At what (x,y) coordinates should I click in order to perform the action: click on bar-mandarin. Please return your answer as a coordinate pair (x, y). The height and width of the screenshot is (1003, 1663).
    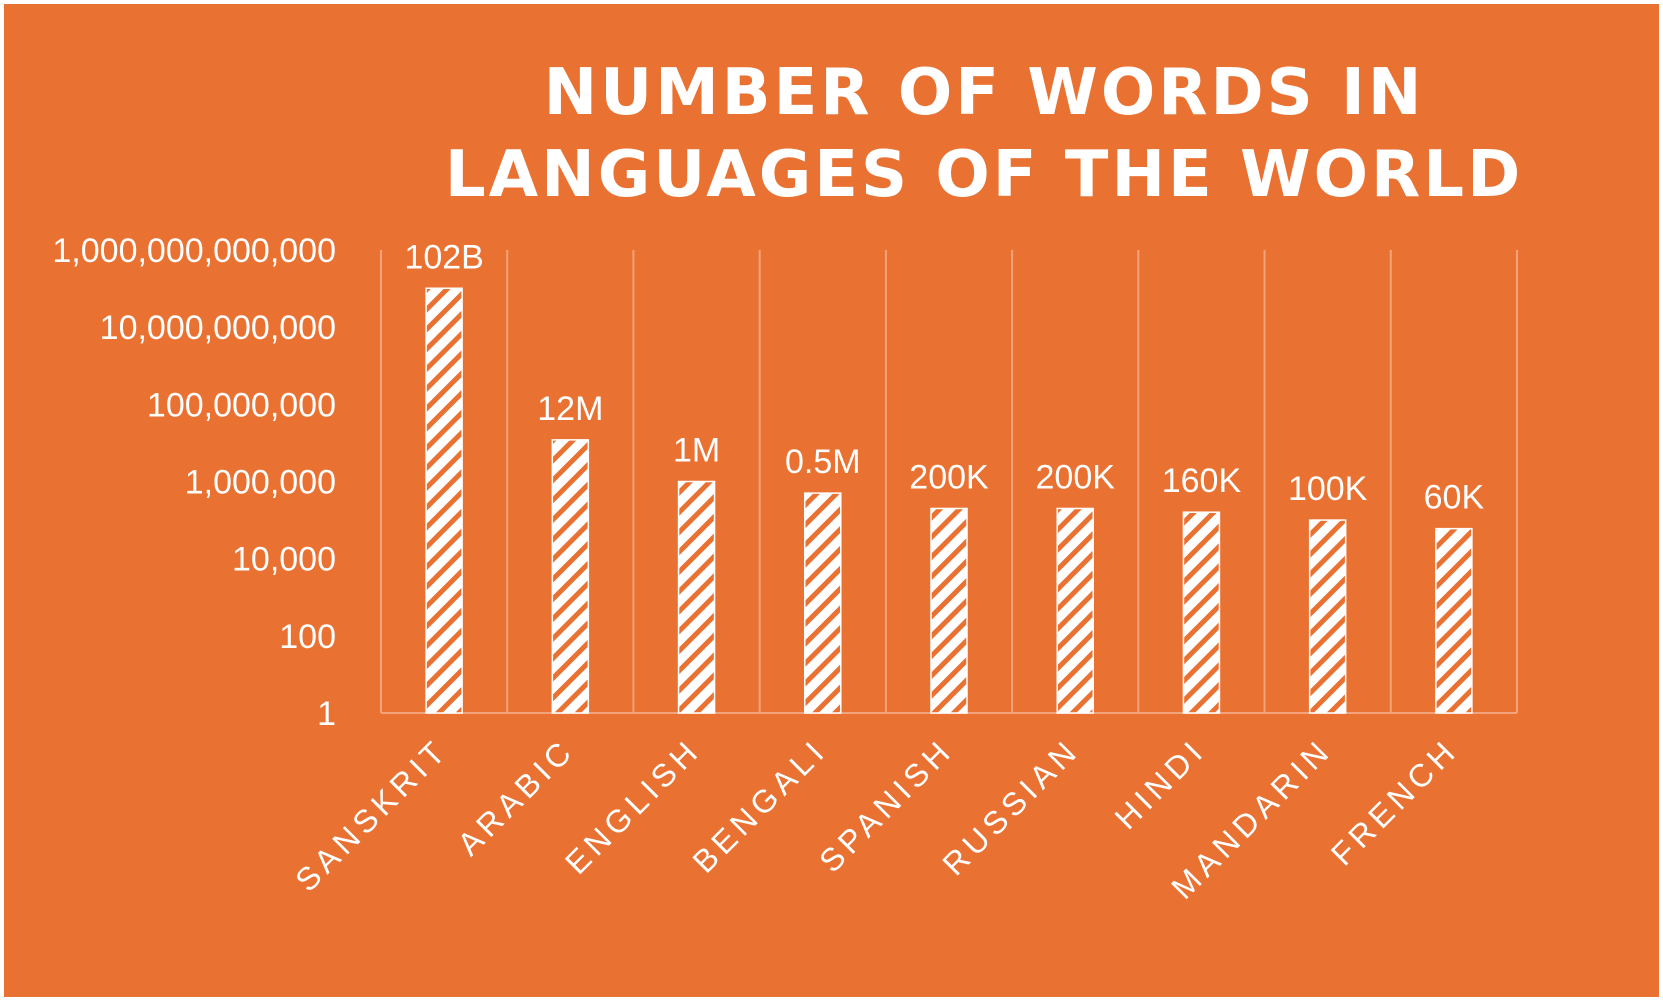
    Looking at the image, I should click on (1327, 616).